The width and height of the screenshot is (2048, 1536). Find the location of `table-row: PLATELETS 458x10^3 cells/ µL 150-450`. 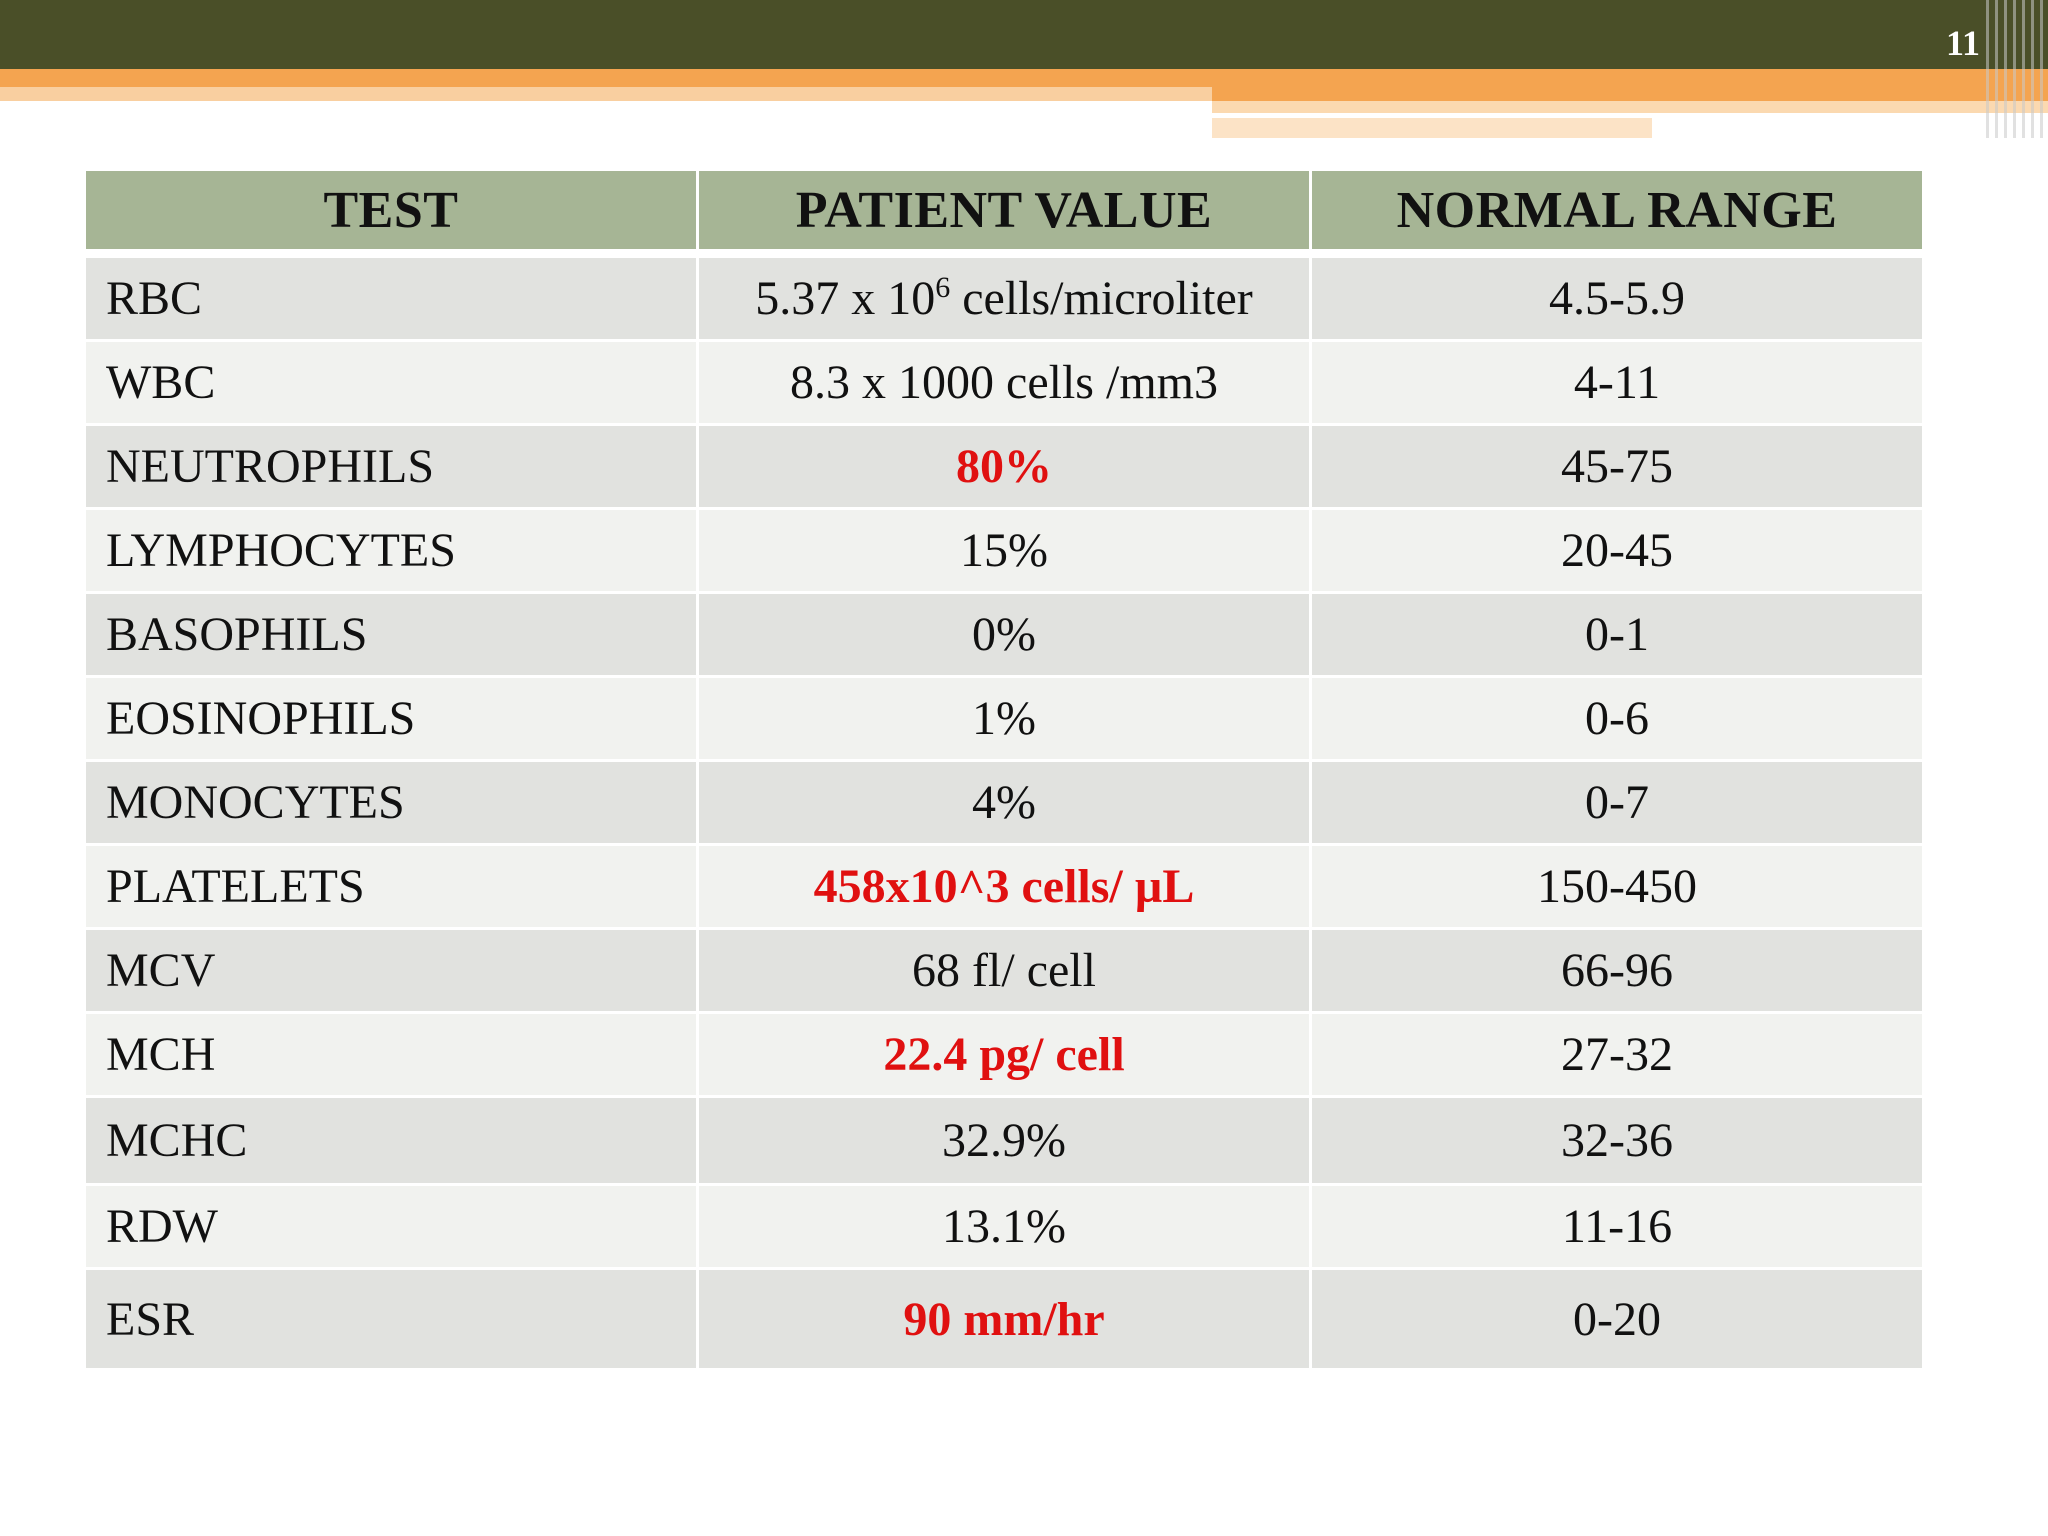

table-row: PLATELETS 458x10^3 cells/ µL 150-450 is located at coordinates (1004, 886).